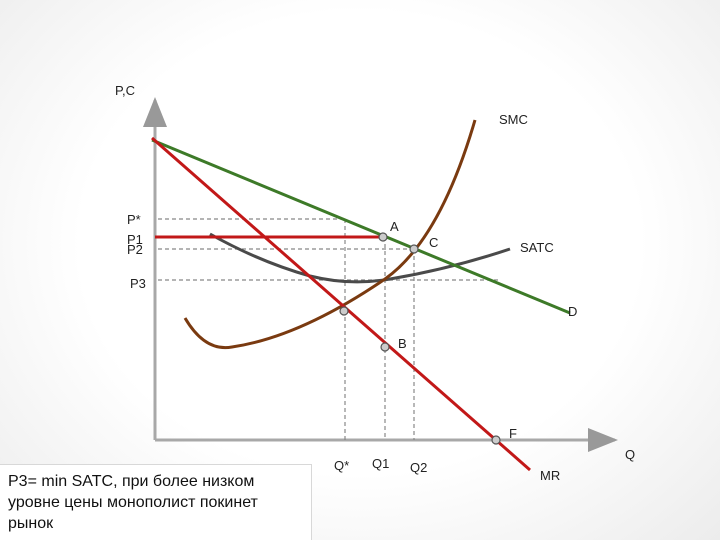  Describe the element at coordinates (131, 481) in the screenshot. I see `note-line-1: P3= min SATC, при более низком` at that location.